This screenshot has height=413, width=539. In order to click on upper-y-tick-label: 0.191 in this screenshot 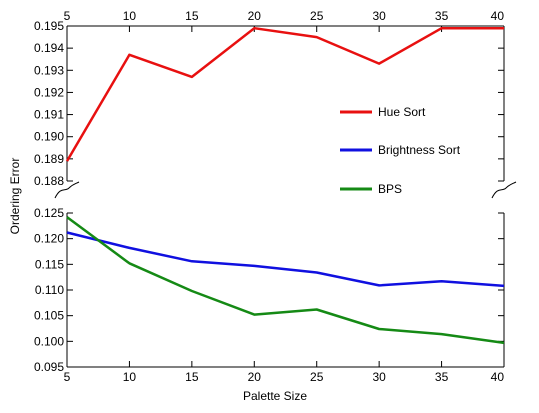, I will do `click(49, 115)`.